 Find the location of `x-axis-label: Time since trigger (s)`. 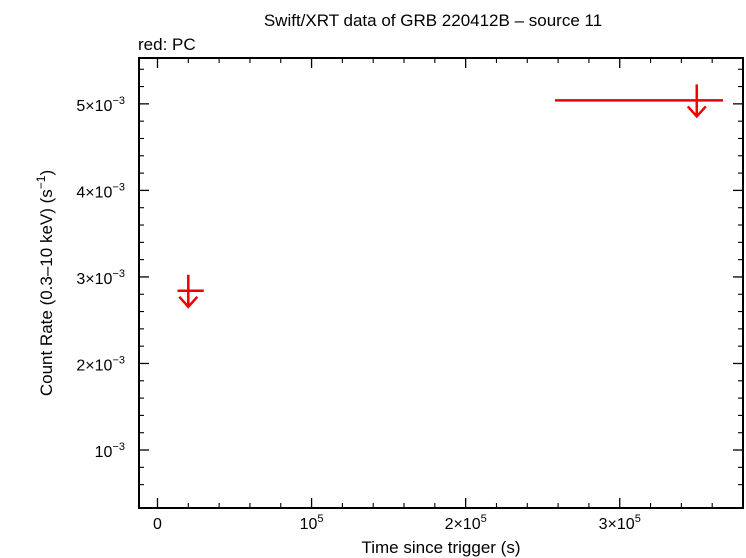

x-axis-label: Time since trigger (s) is located at coordinates (440, 547).